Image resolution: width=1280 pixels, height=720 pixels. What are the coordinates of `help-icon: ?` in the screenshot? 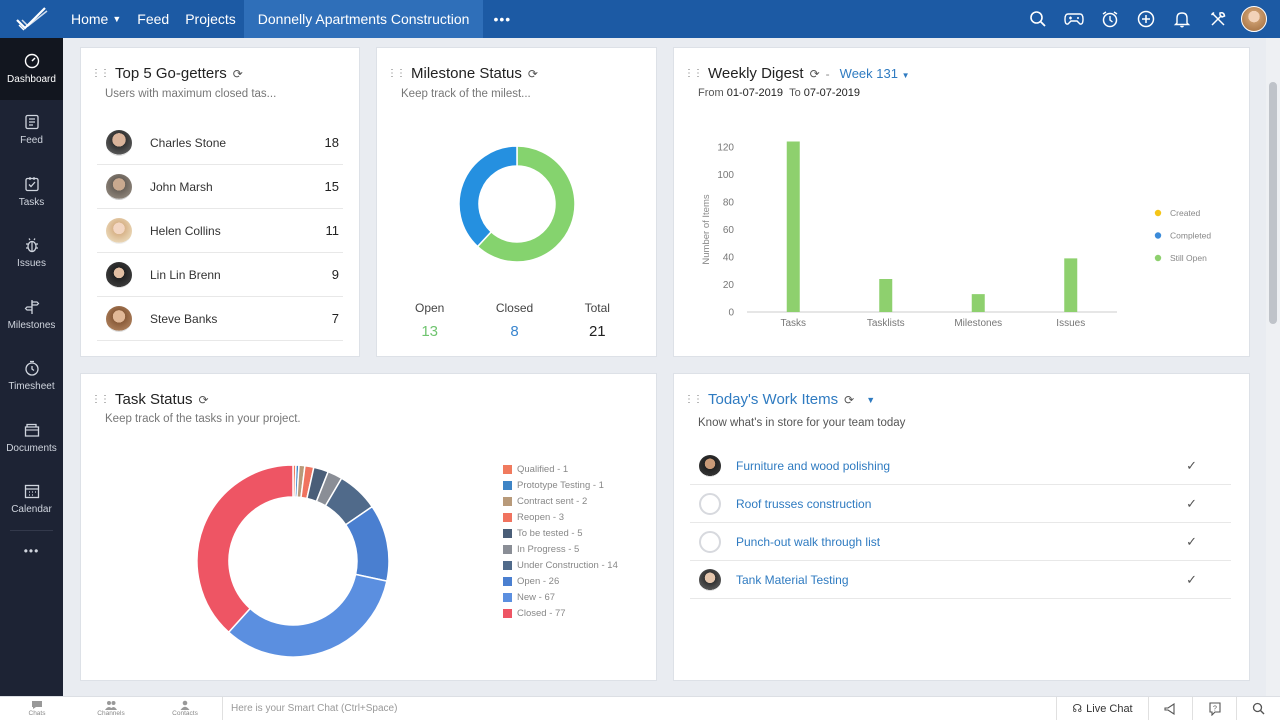 It's located at (1214, 708).